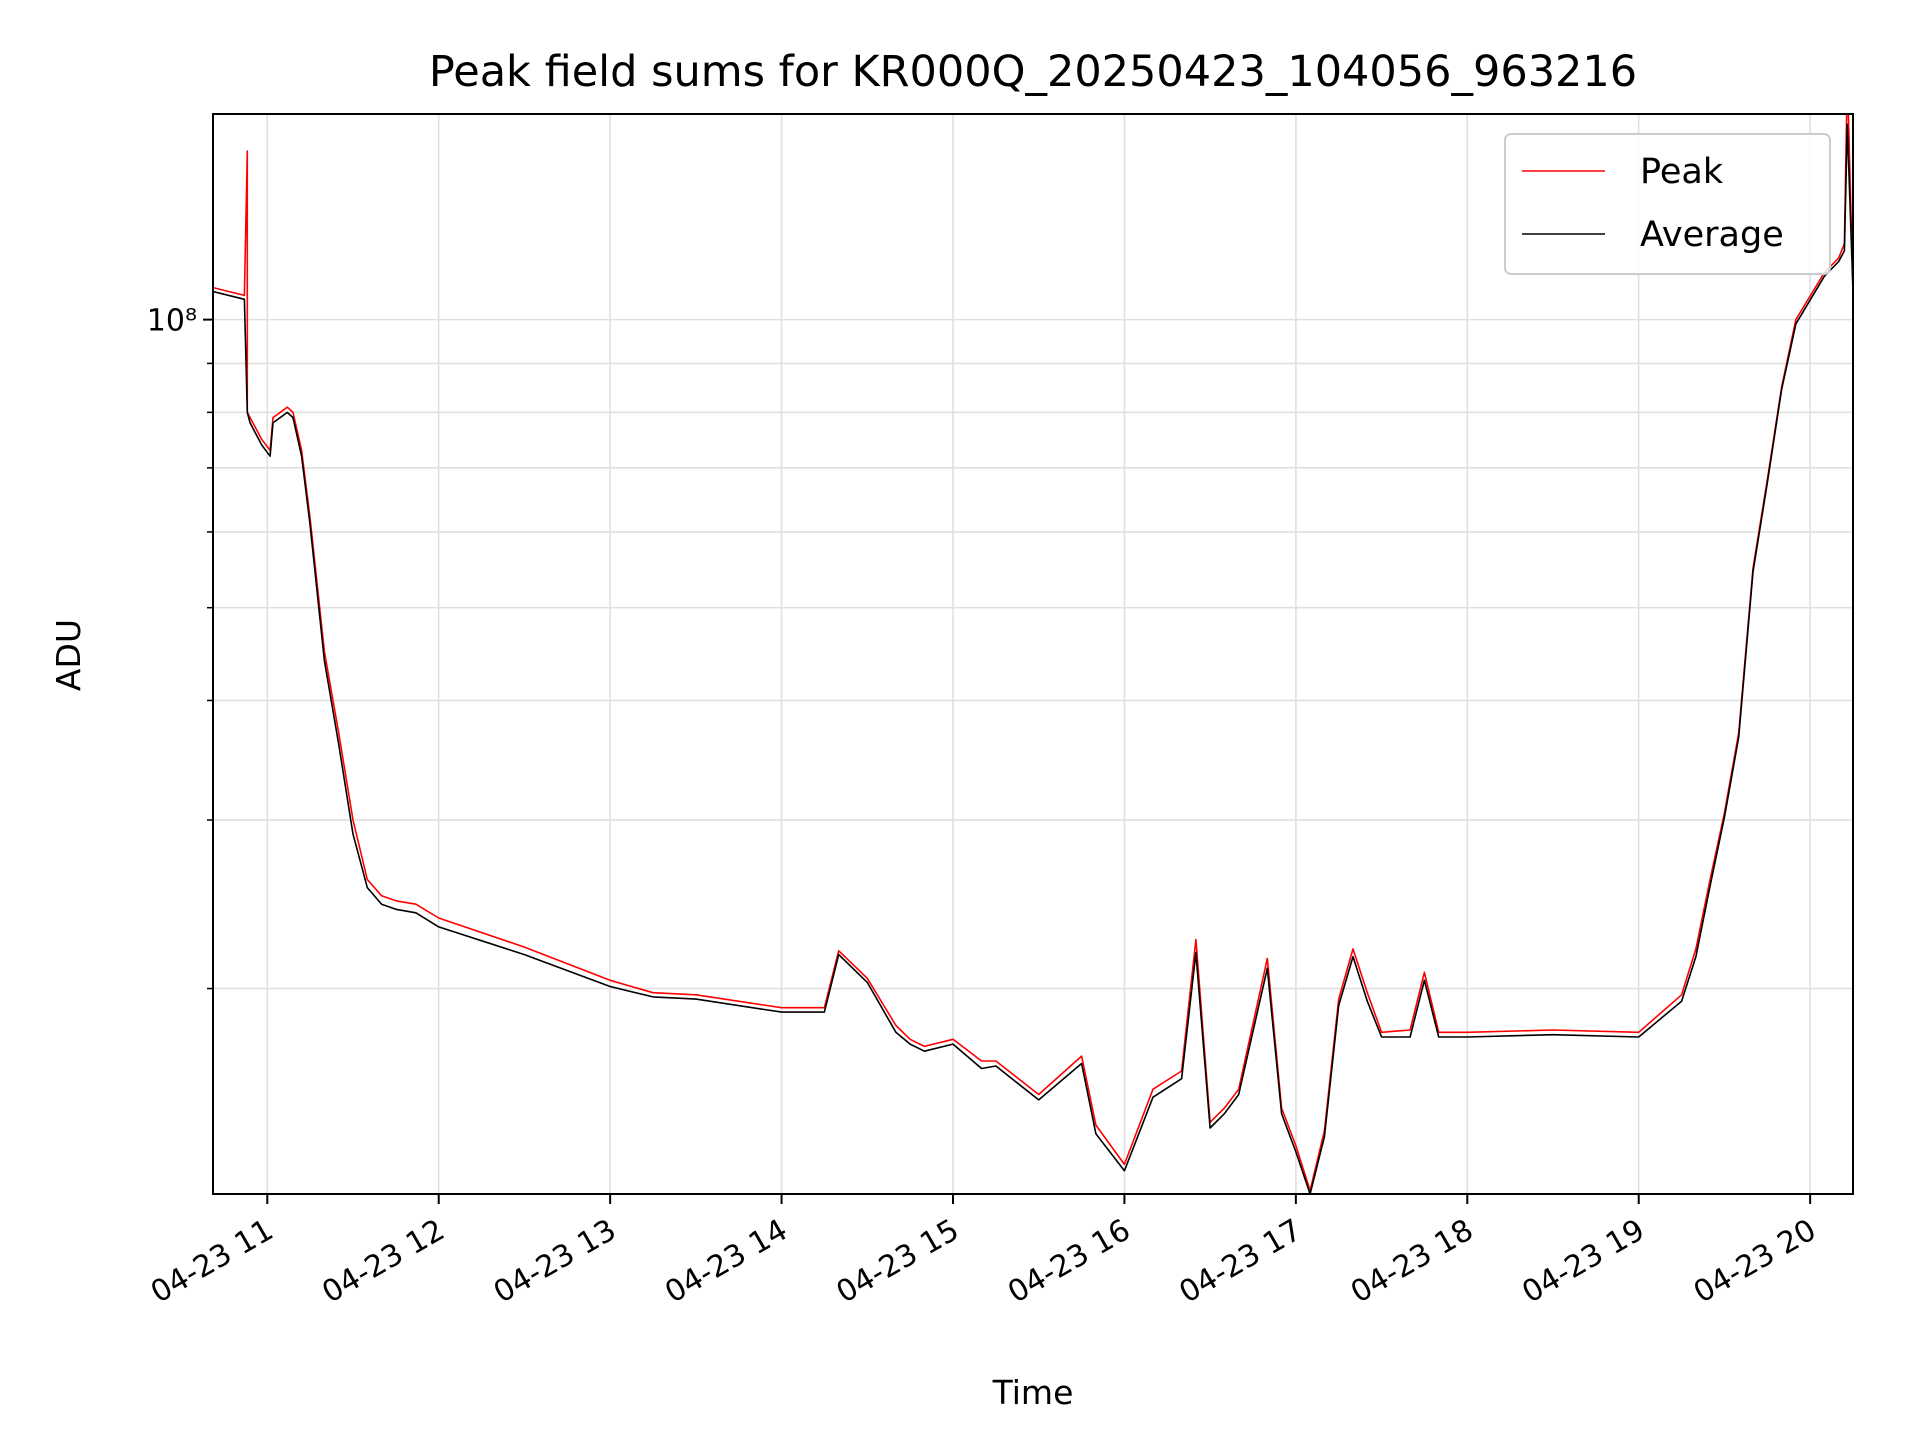 The width and height of the screenshot is (1920, 1440). Describe the element at coordinates (180, 647) in the screenshot. I see `y-axis-ticks: 10⁸` at that location.